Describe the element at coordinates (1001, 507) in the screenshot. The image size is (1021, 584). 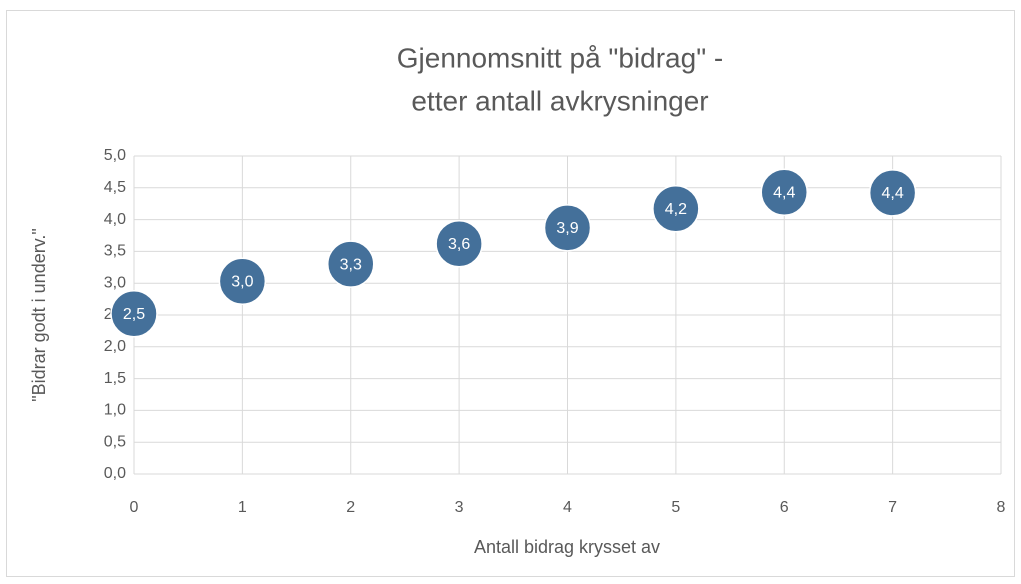
I see `x-tick-label: 8` at that location.